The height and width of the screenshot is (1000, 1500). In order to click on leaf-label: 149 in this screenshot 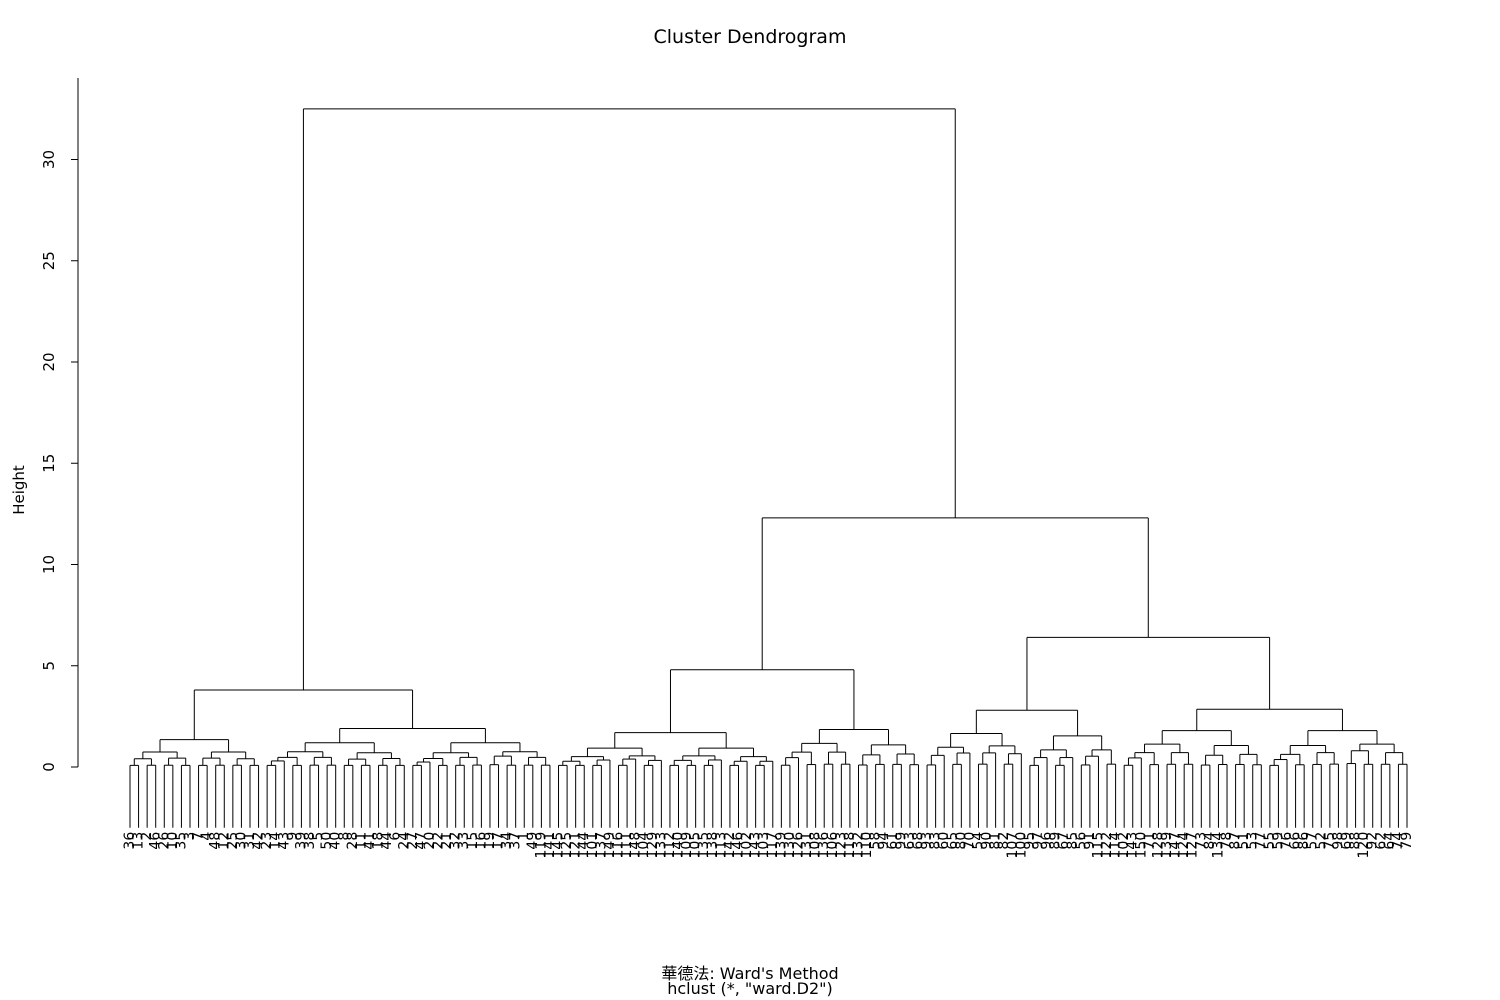, I will do `click(610, 845)`.